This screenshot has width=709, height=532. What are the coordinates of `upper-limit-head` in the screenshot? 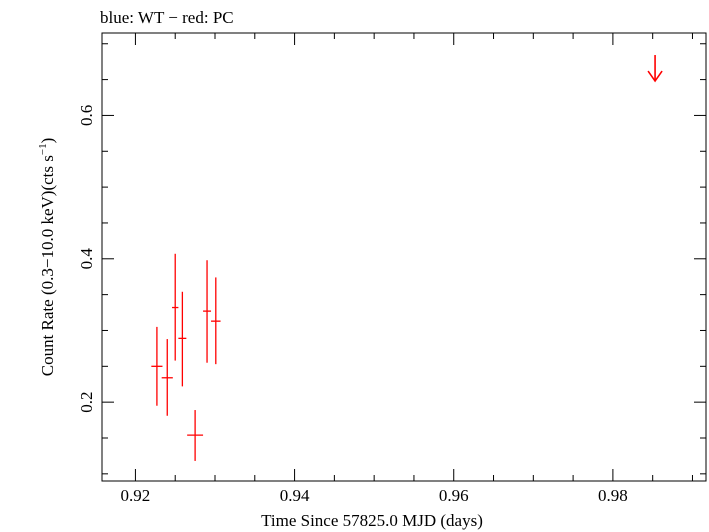 It's located at (655, 76).